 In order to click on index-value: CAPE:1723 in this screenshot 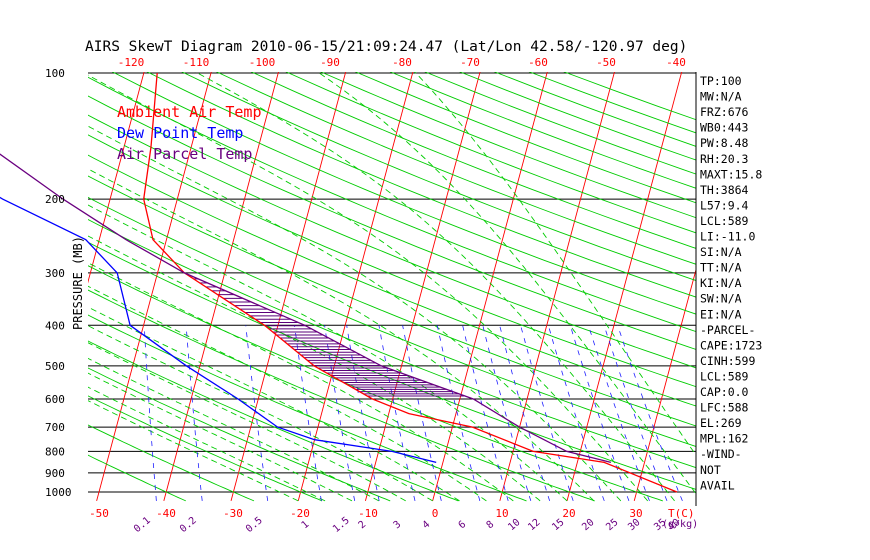, I will do `click(731, 345)`.